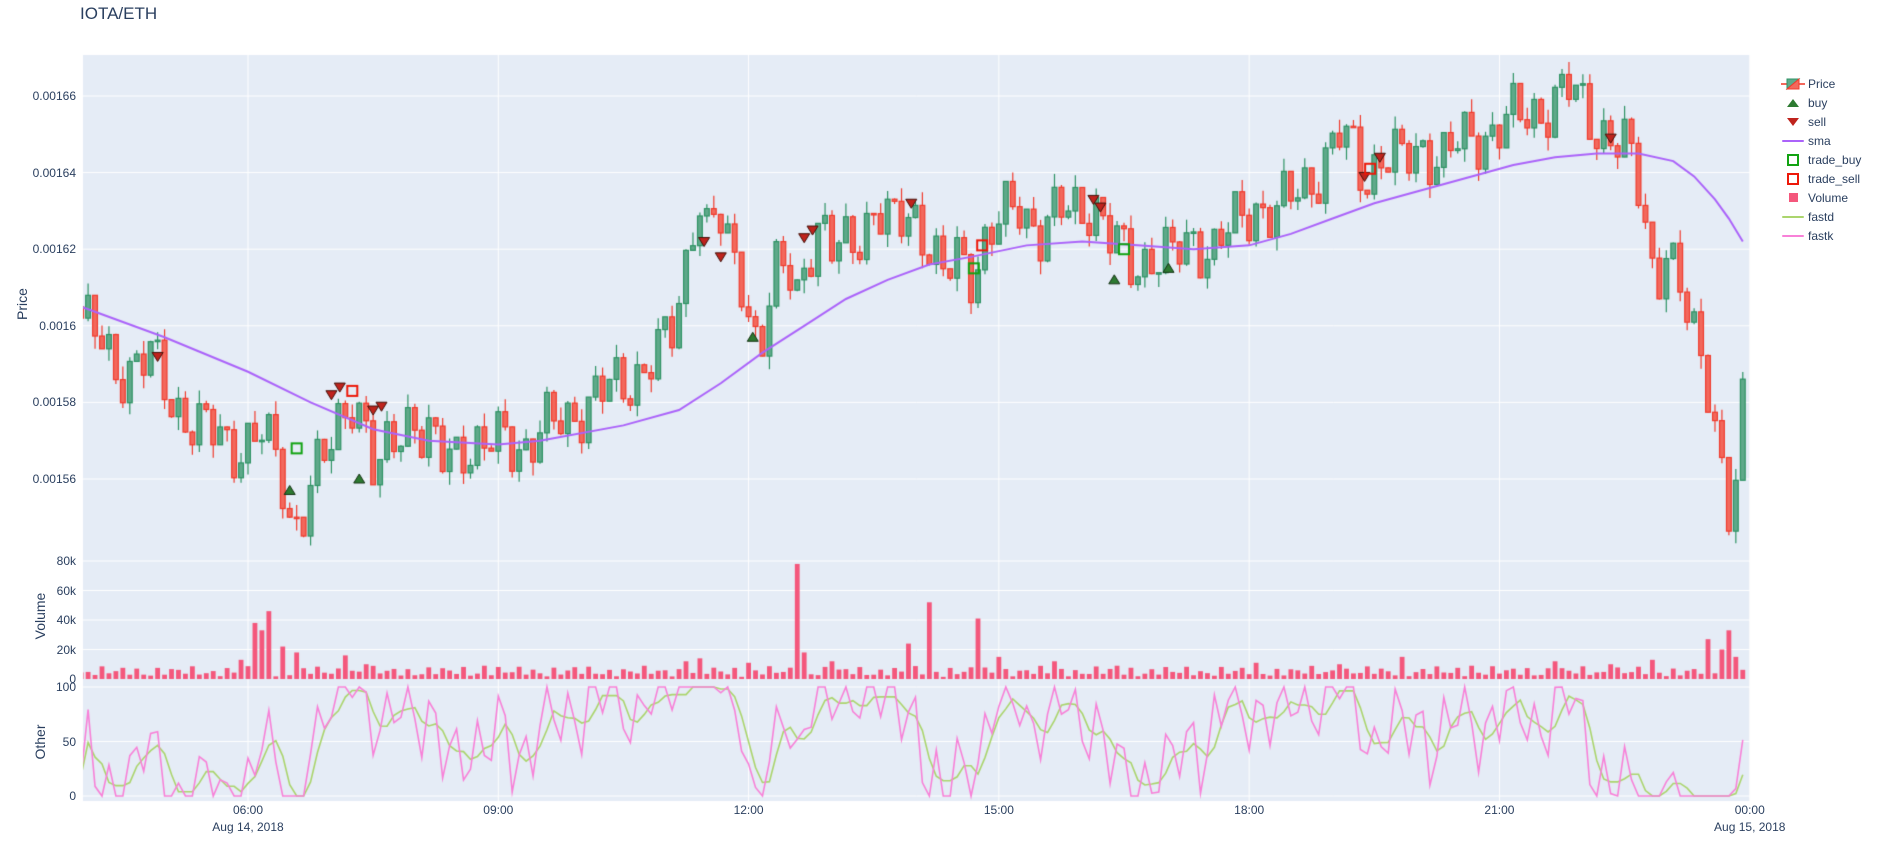  I want to click on x-tick-label: 21:00, so click(1499, 810).